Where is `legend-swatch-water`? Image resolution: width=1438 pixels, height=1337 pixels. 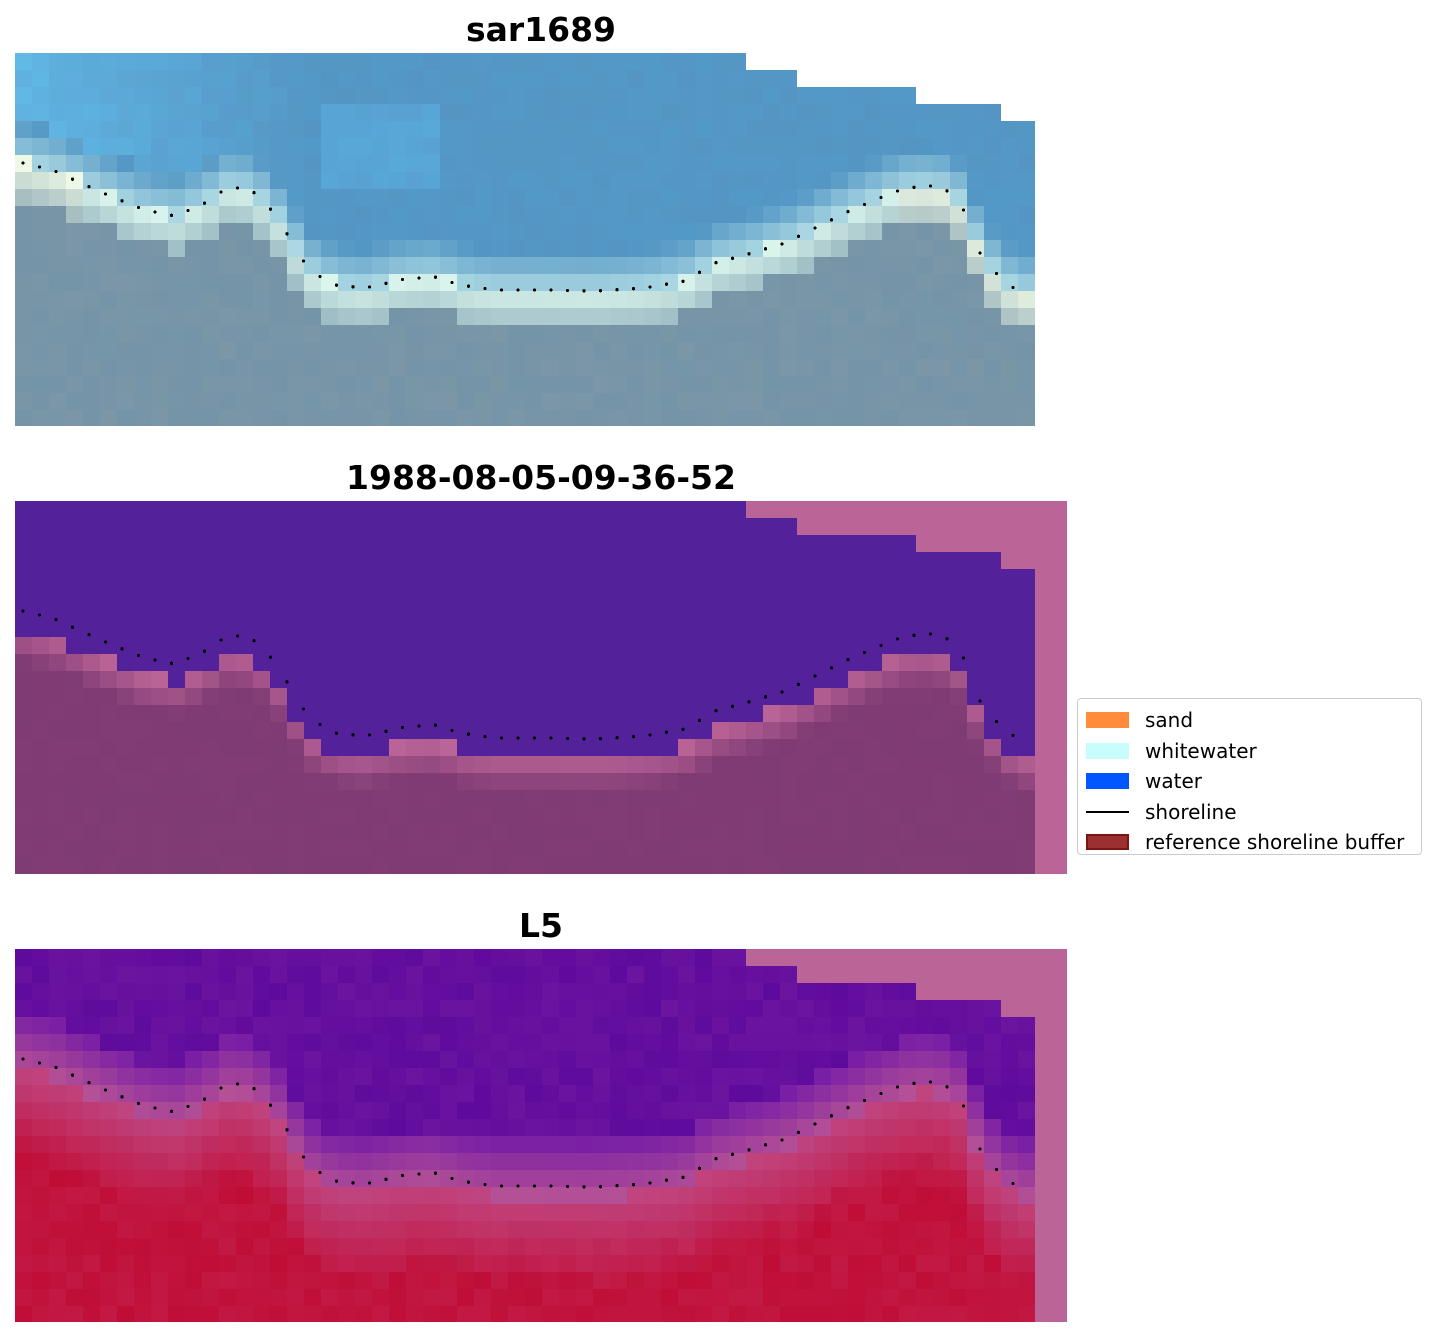
legend-swatch-water is located at coordinates (1107, 781).